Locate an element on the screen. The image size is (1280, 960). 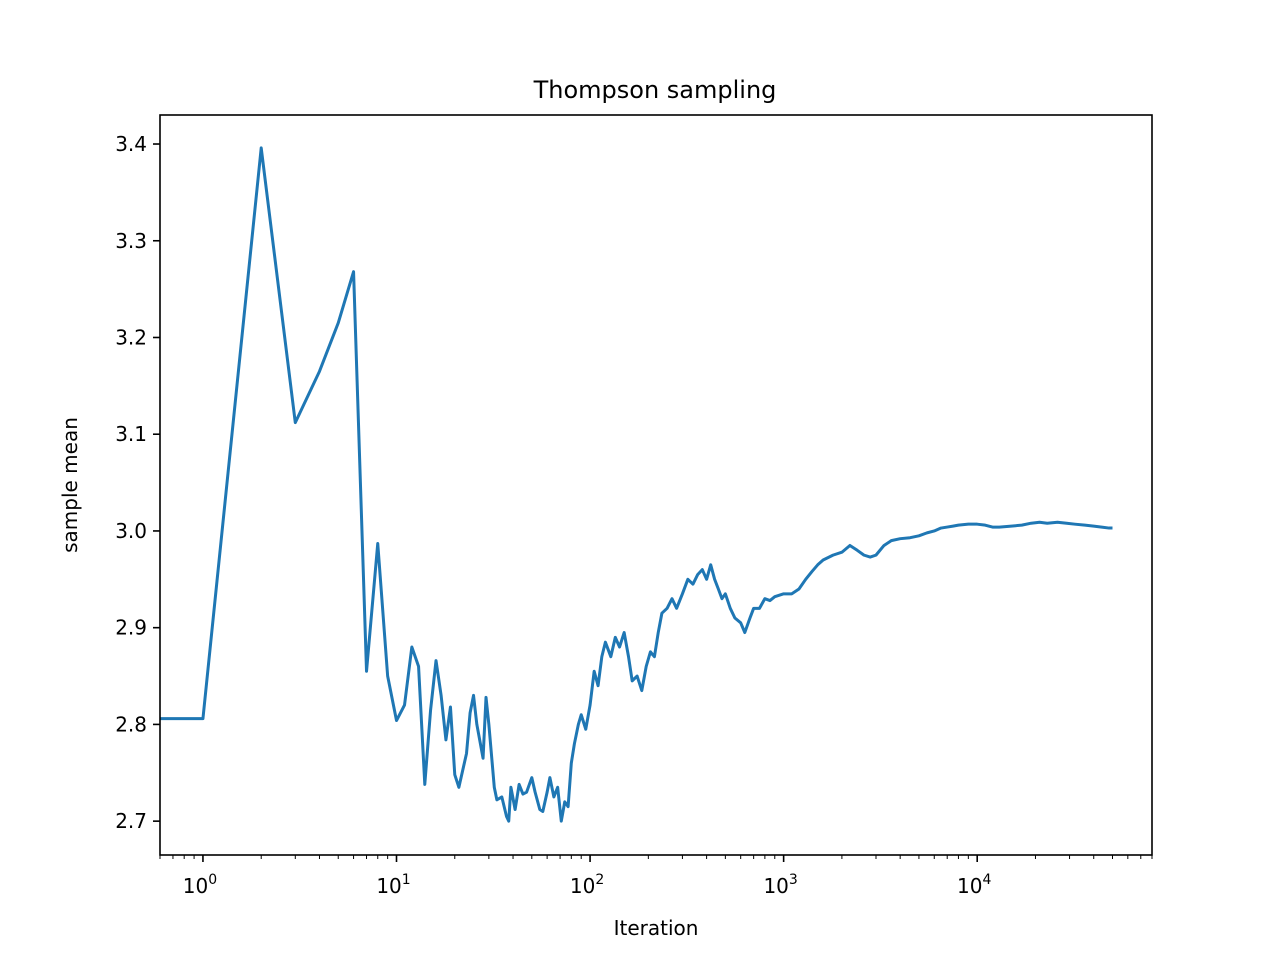
y-tick-label: 3.2 is located at coordinates (131, 337).